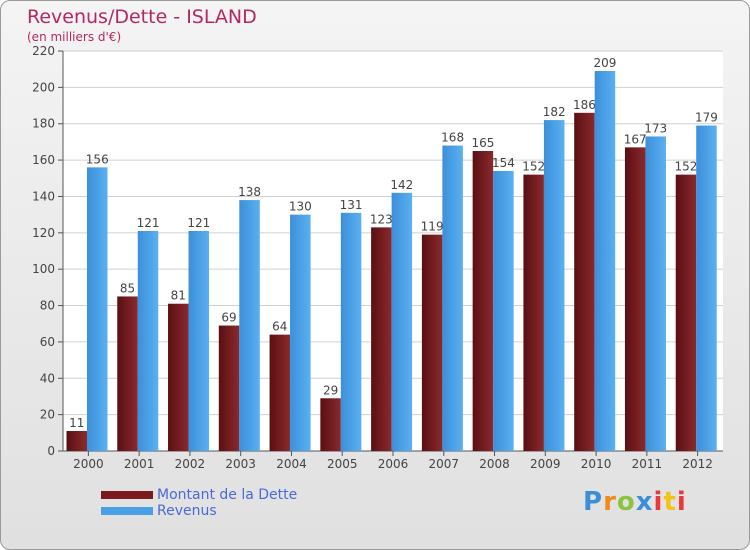  I want to click on chart-subtitle: (en milliers d'€), so click(74, 37).